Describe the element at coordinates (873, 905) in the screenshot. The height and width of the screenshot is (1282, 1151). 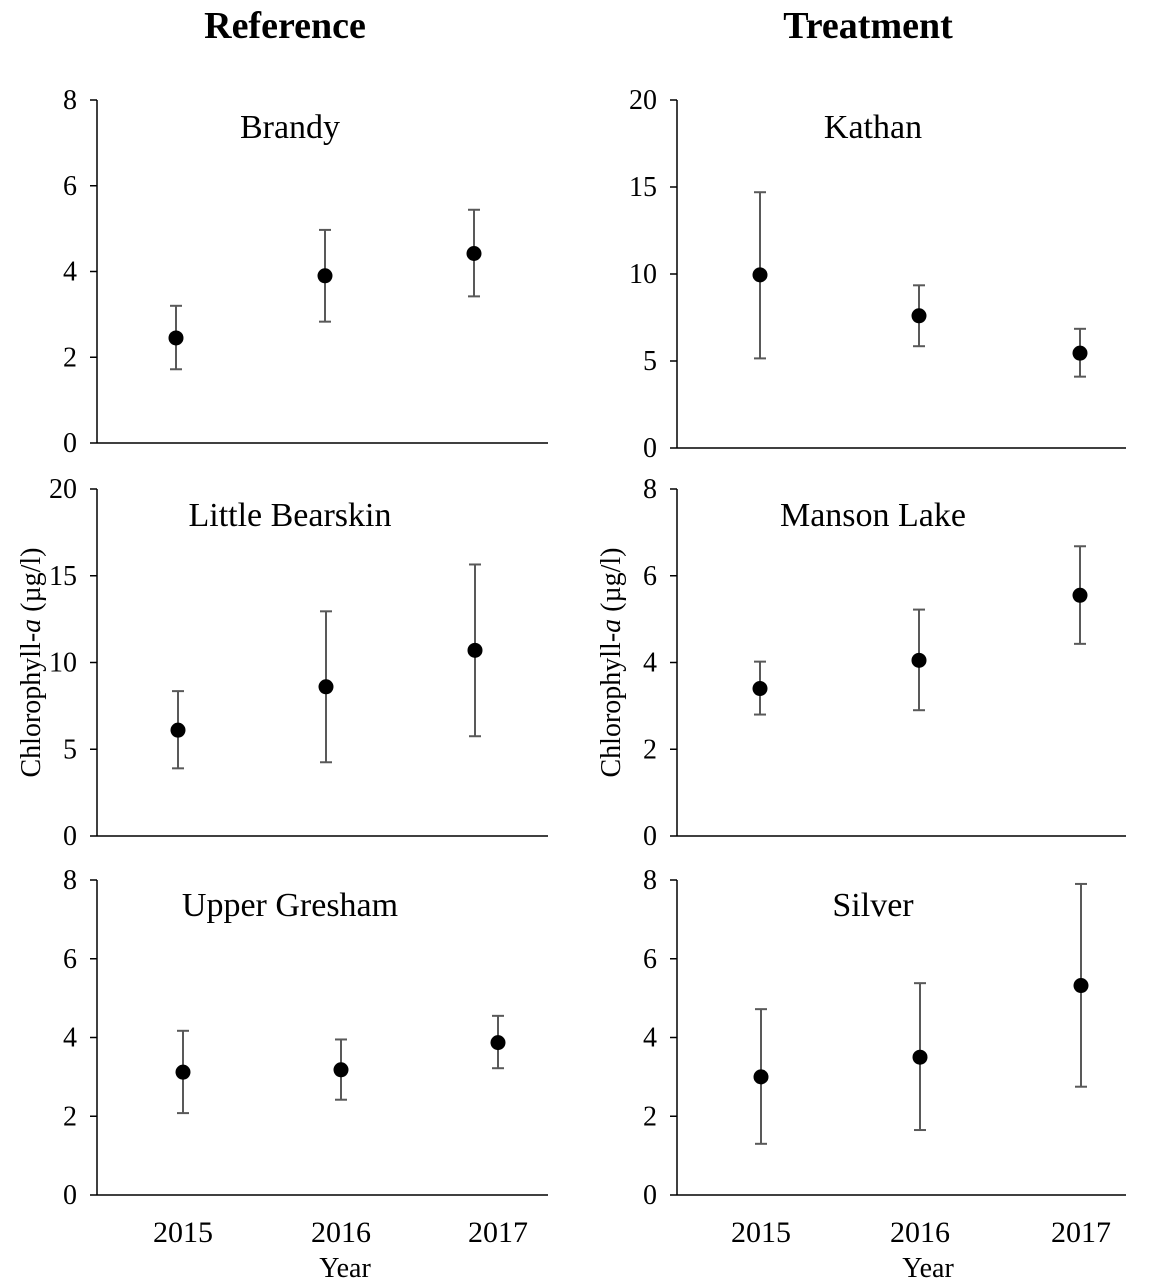
I see `panel-title: Silver` at that location.